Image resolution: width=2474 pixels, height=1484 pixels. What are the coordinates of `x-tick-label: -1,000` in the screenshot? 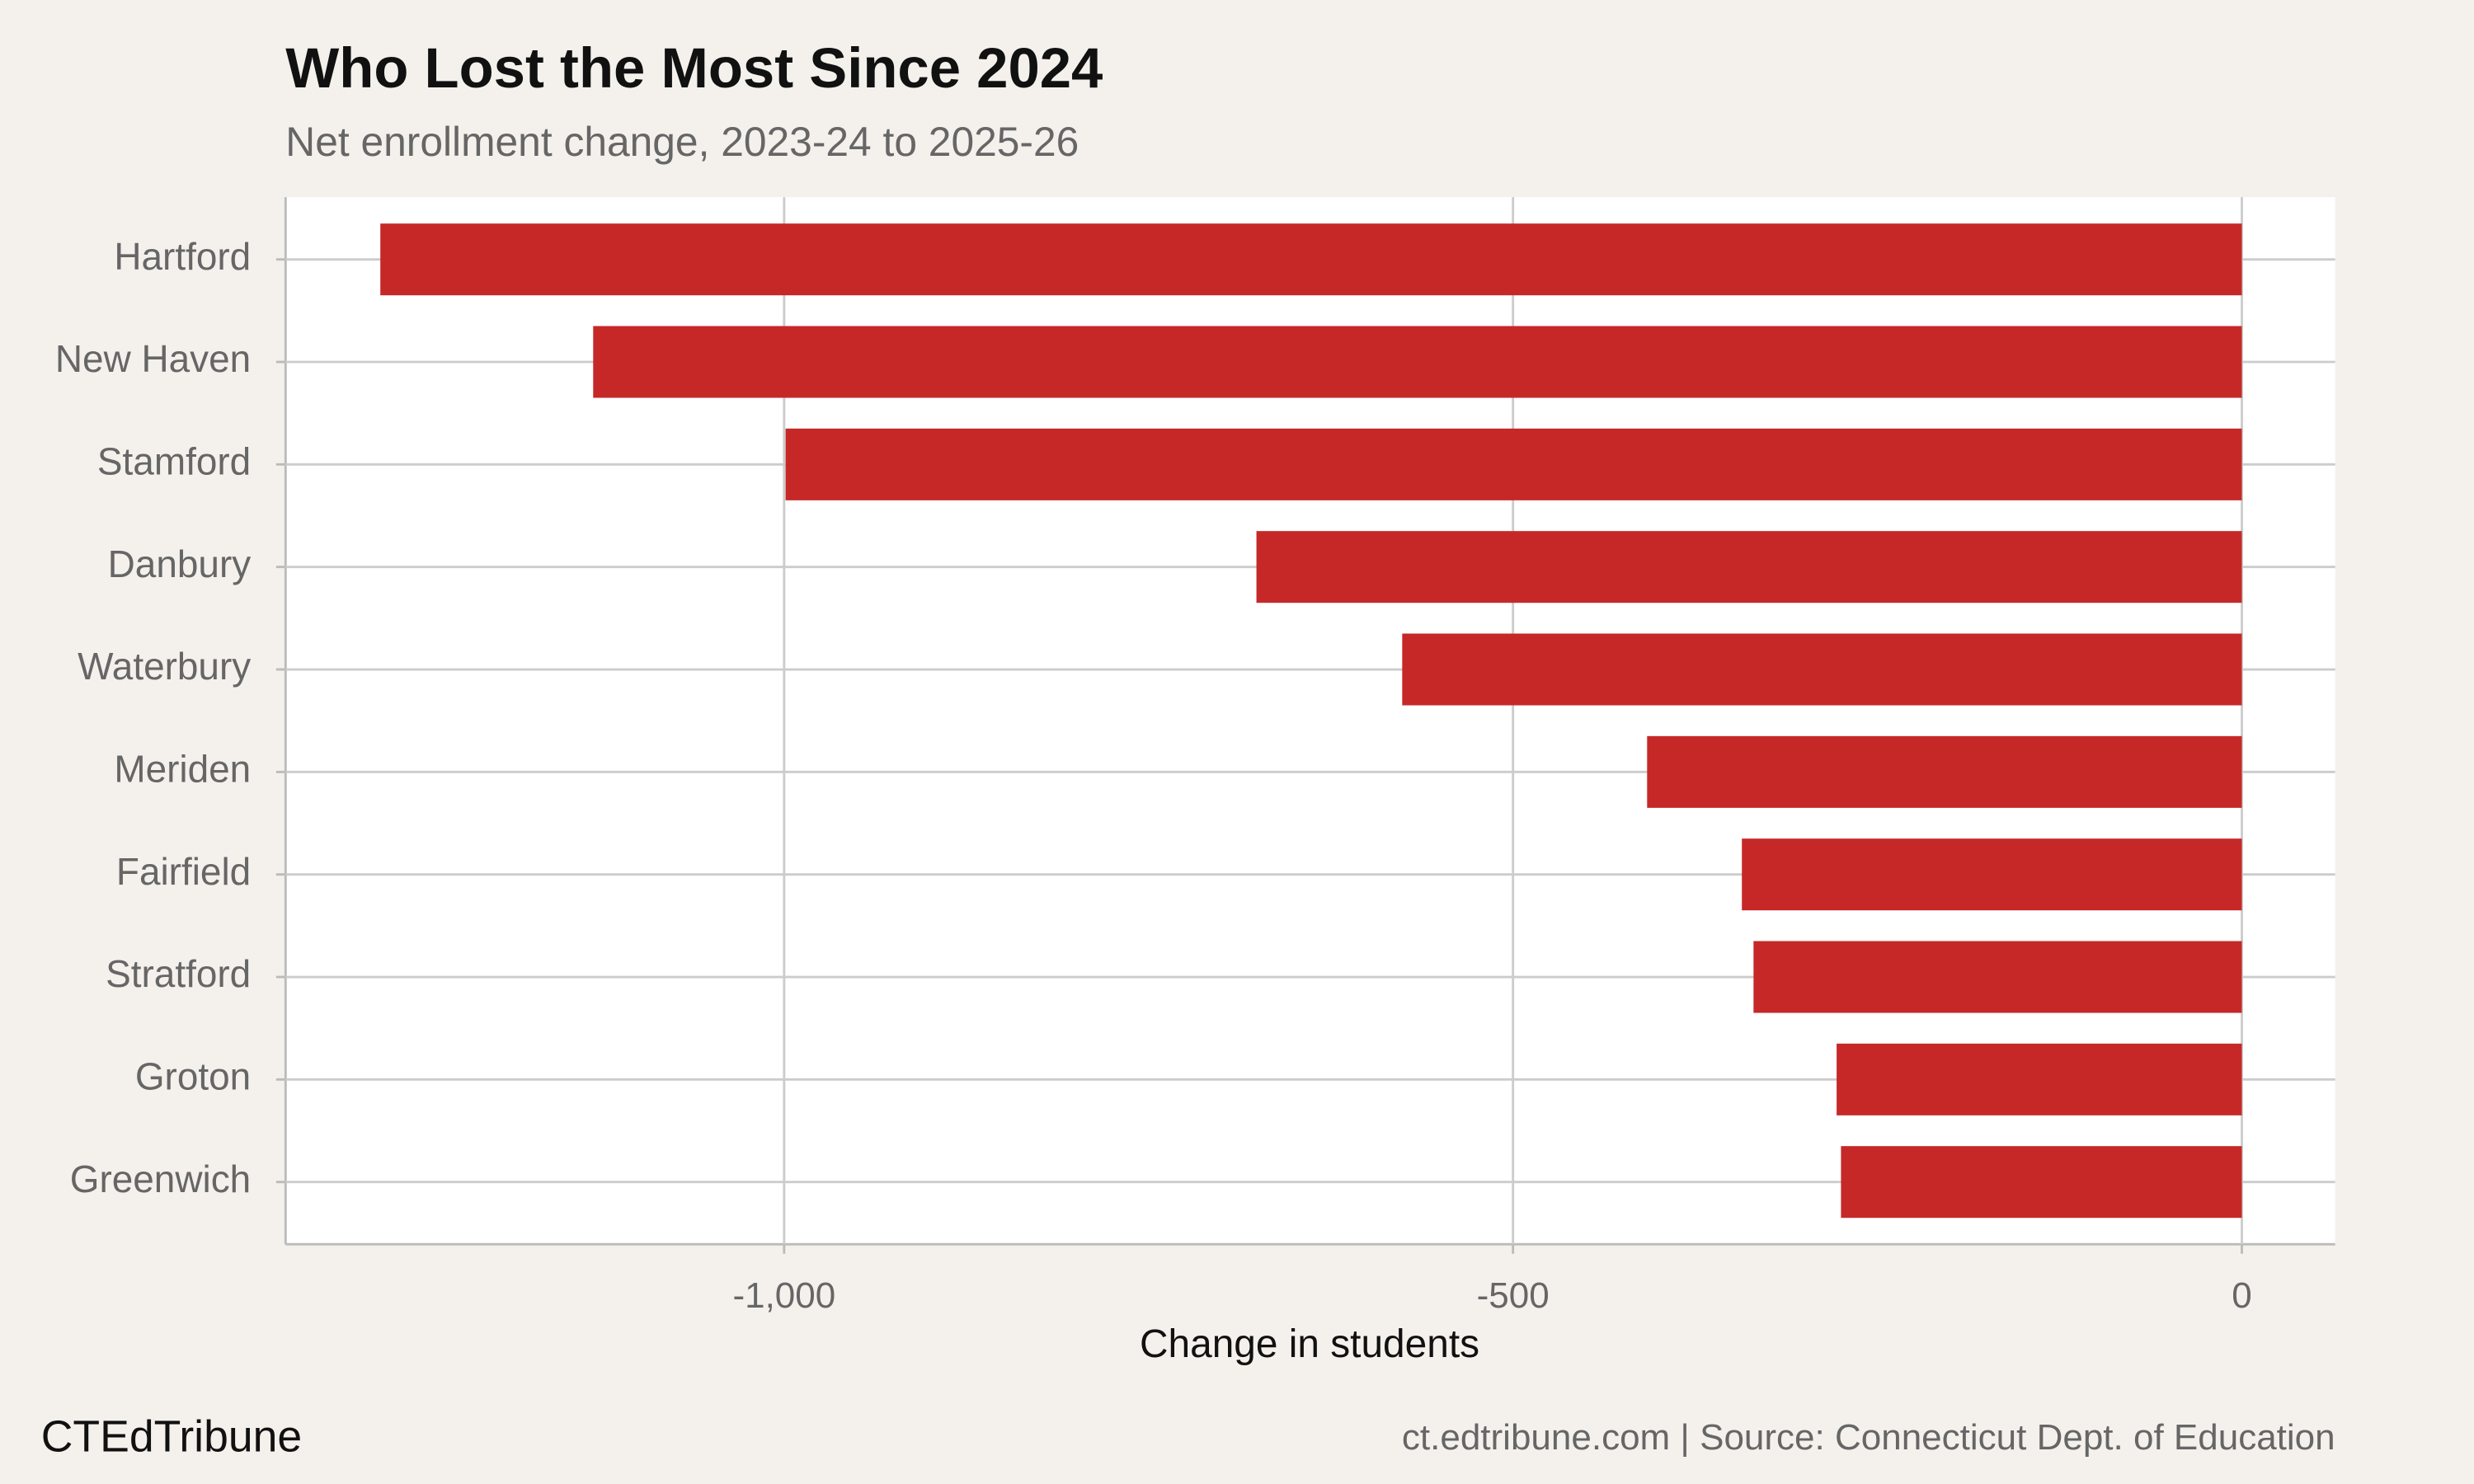 It's located at (783, 1295).